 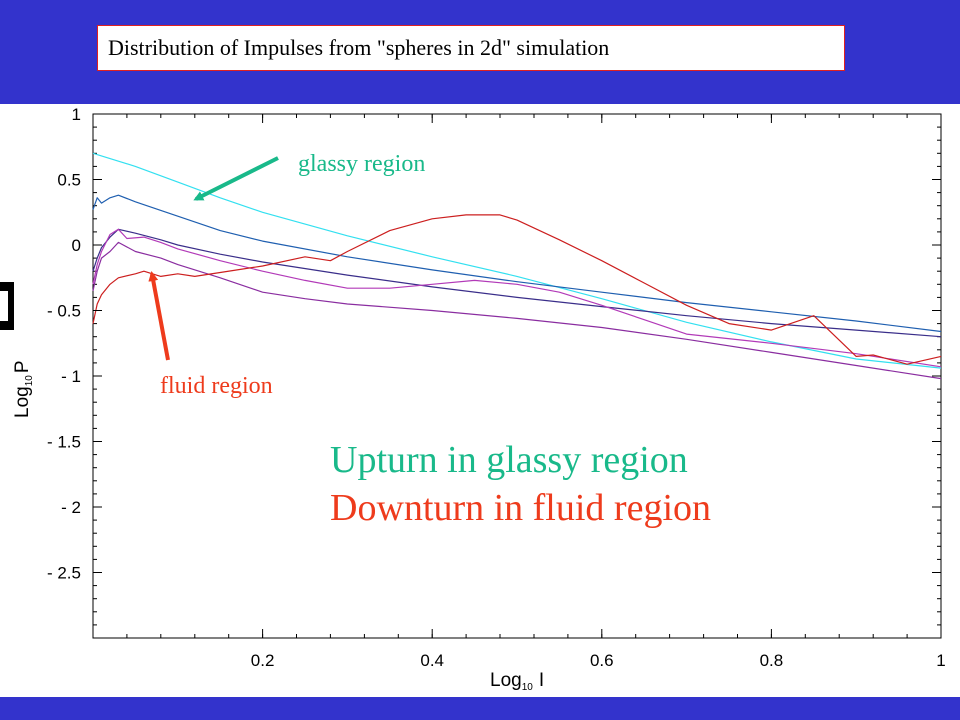 What do you see at coordinates (602, 660) in the screenshot?
I see `x-tick-label: 0.6` at bounding box center [602, 660].